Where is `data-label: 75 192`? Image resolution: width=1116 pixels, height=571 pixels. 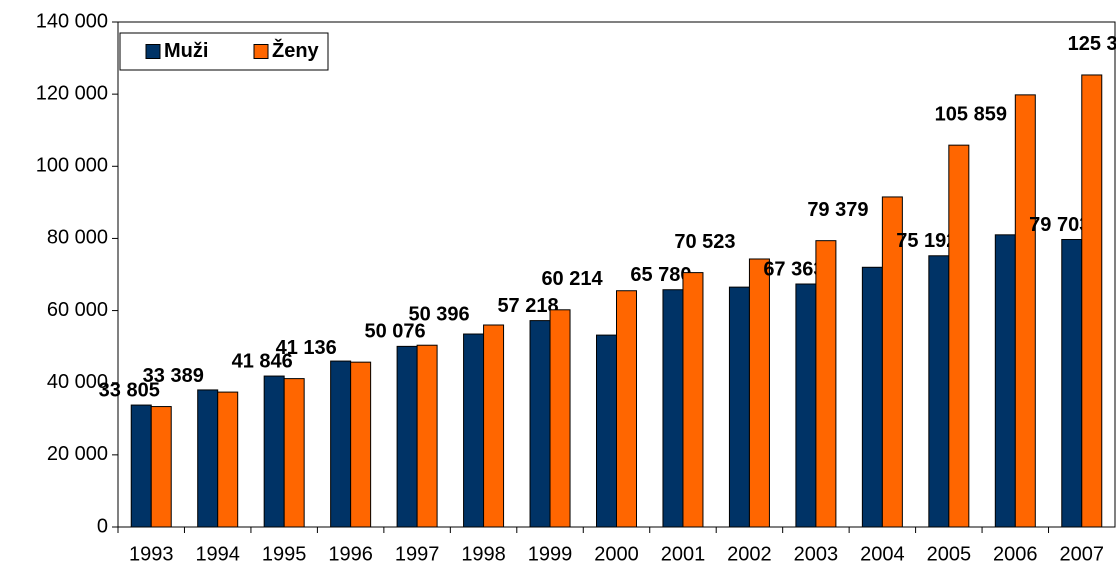
data-label: 75 192 is located at coordinates (926, 241).